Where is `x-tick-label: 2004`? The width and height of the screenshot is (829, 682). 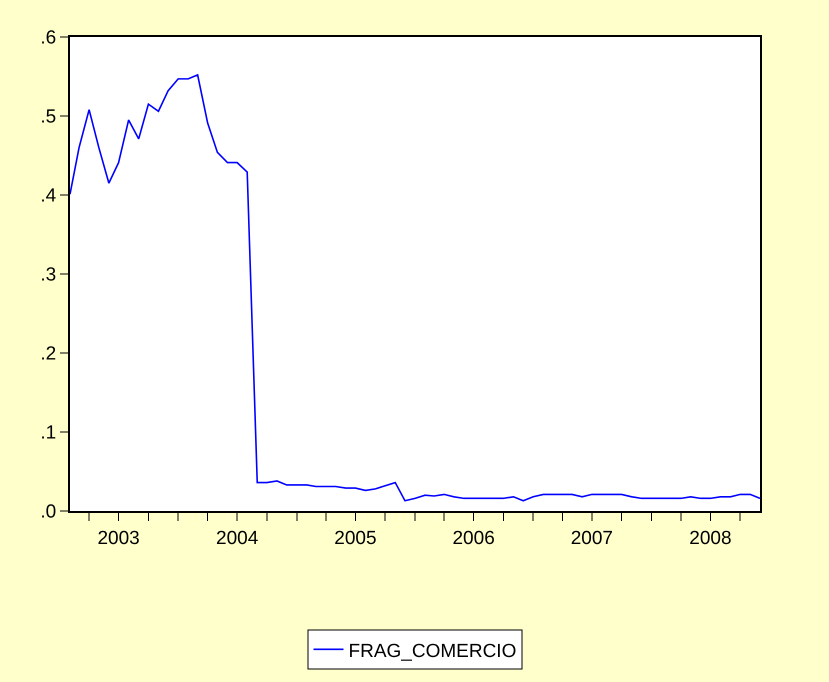
x-tick-label: 2004 is located at coordinates (237, 538).